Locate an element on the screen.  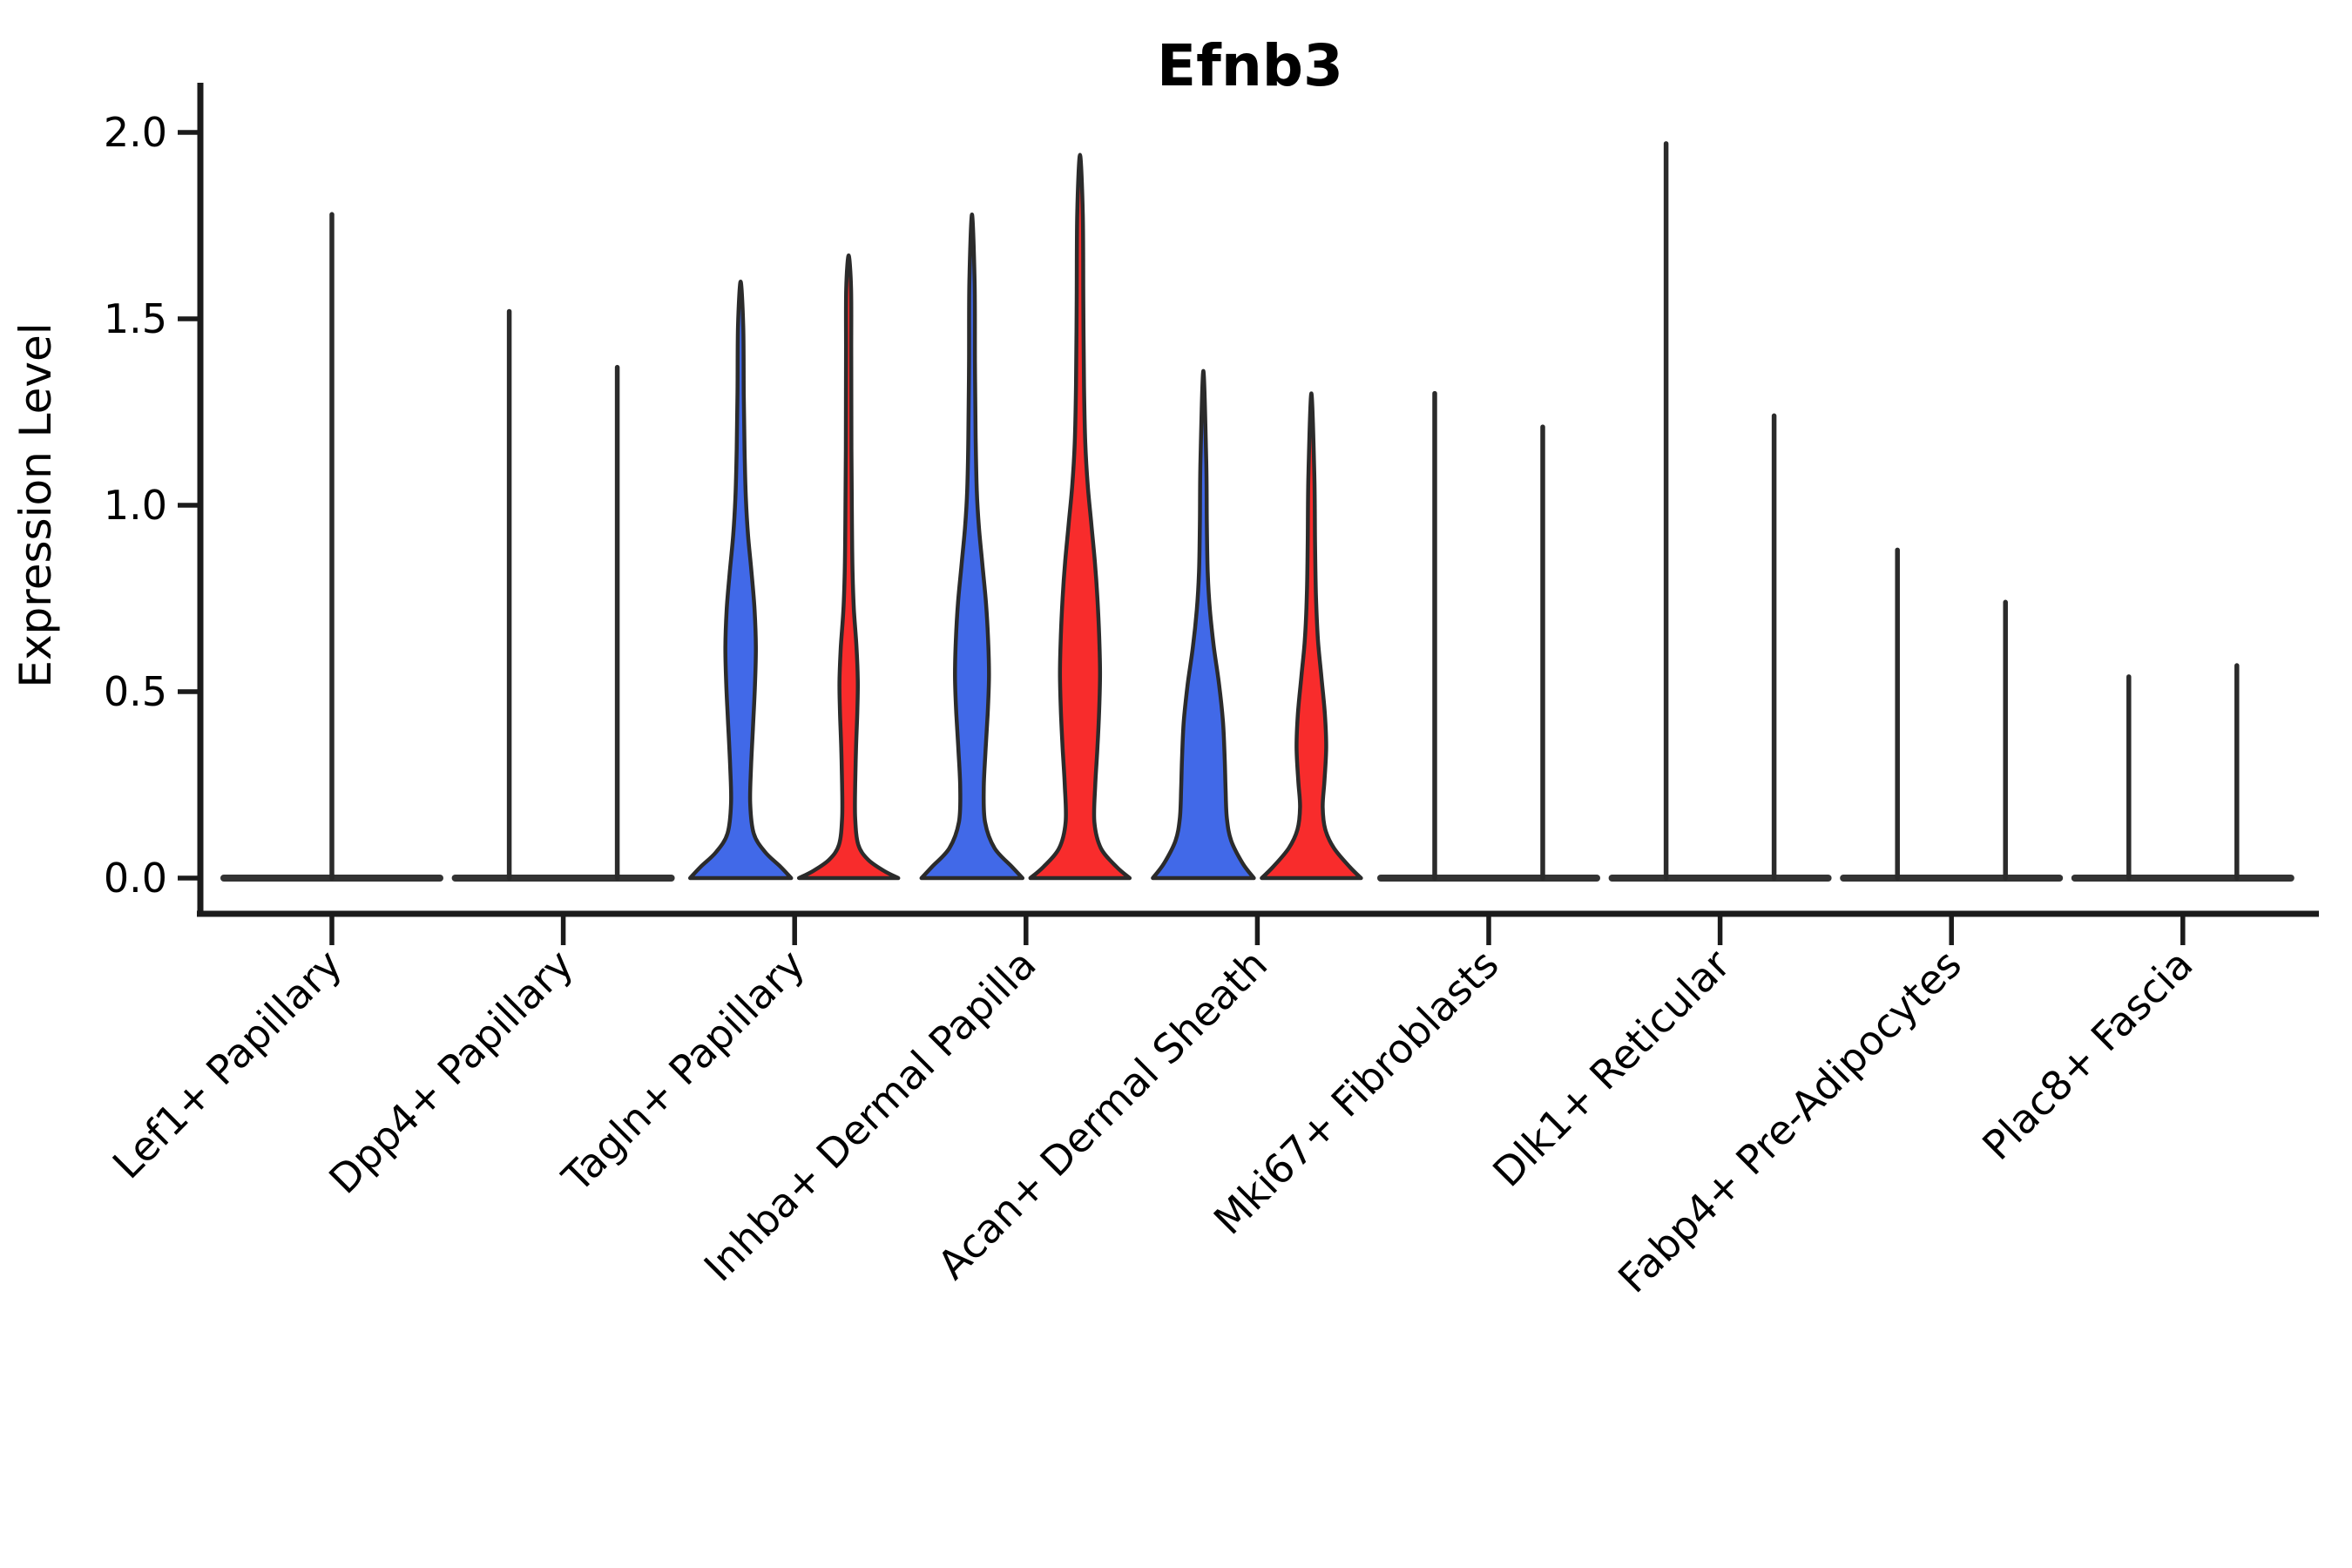
chart-title: Efnb3 is located at coordinates (1250, 66).